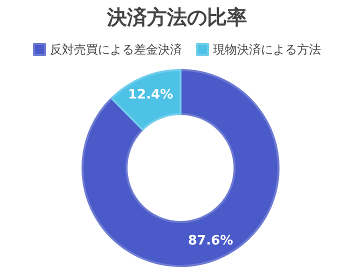  Describe the element at coordinates (267, 49) in the screenshot. I see `legend-label: 現物決済による方法` at that location.